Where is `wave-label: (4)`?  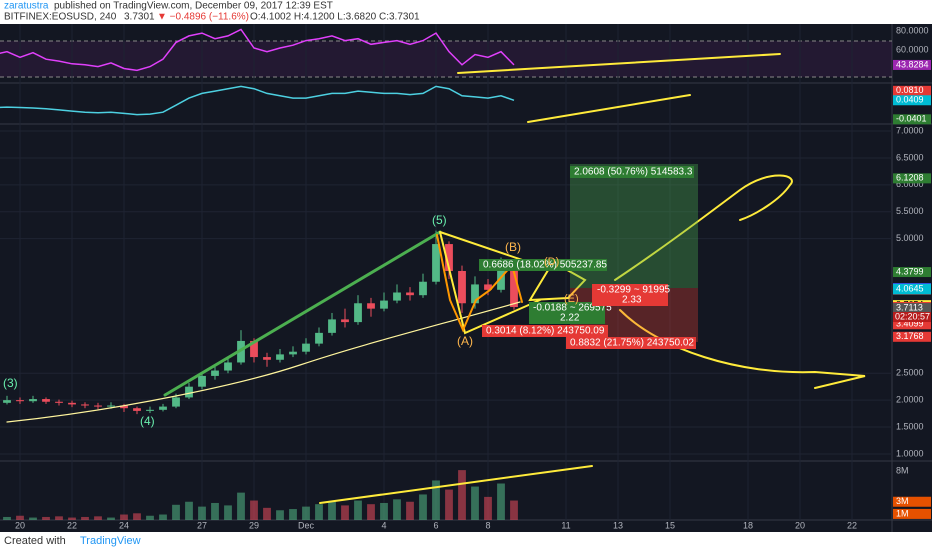 wave-label: (4) is located at coordinates (147, 421).